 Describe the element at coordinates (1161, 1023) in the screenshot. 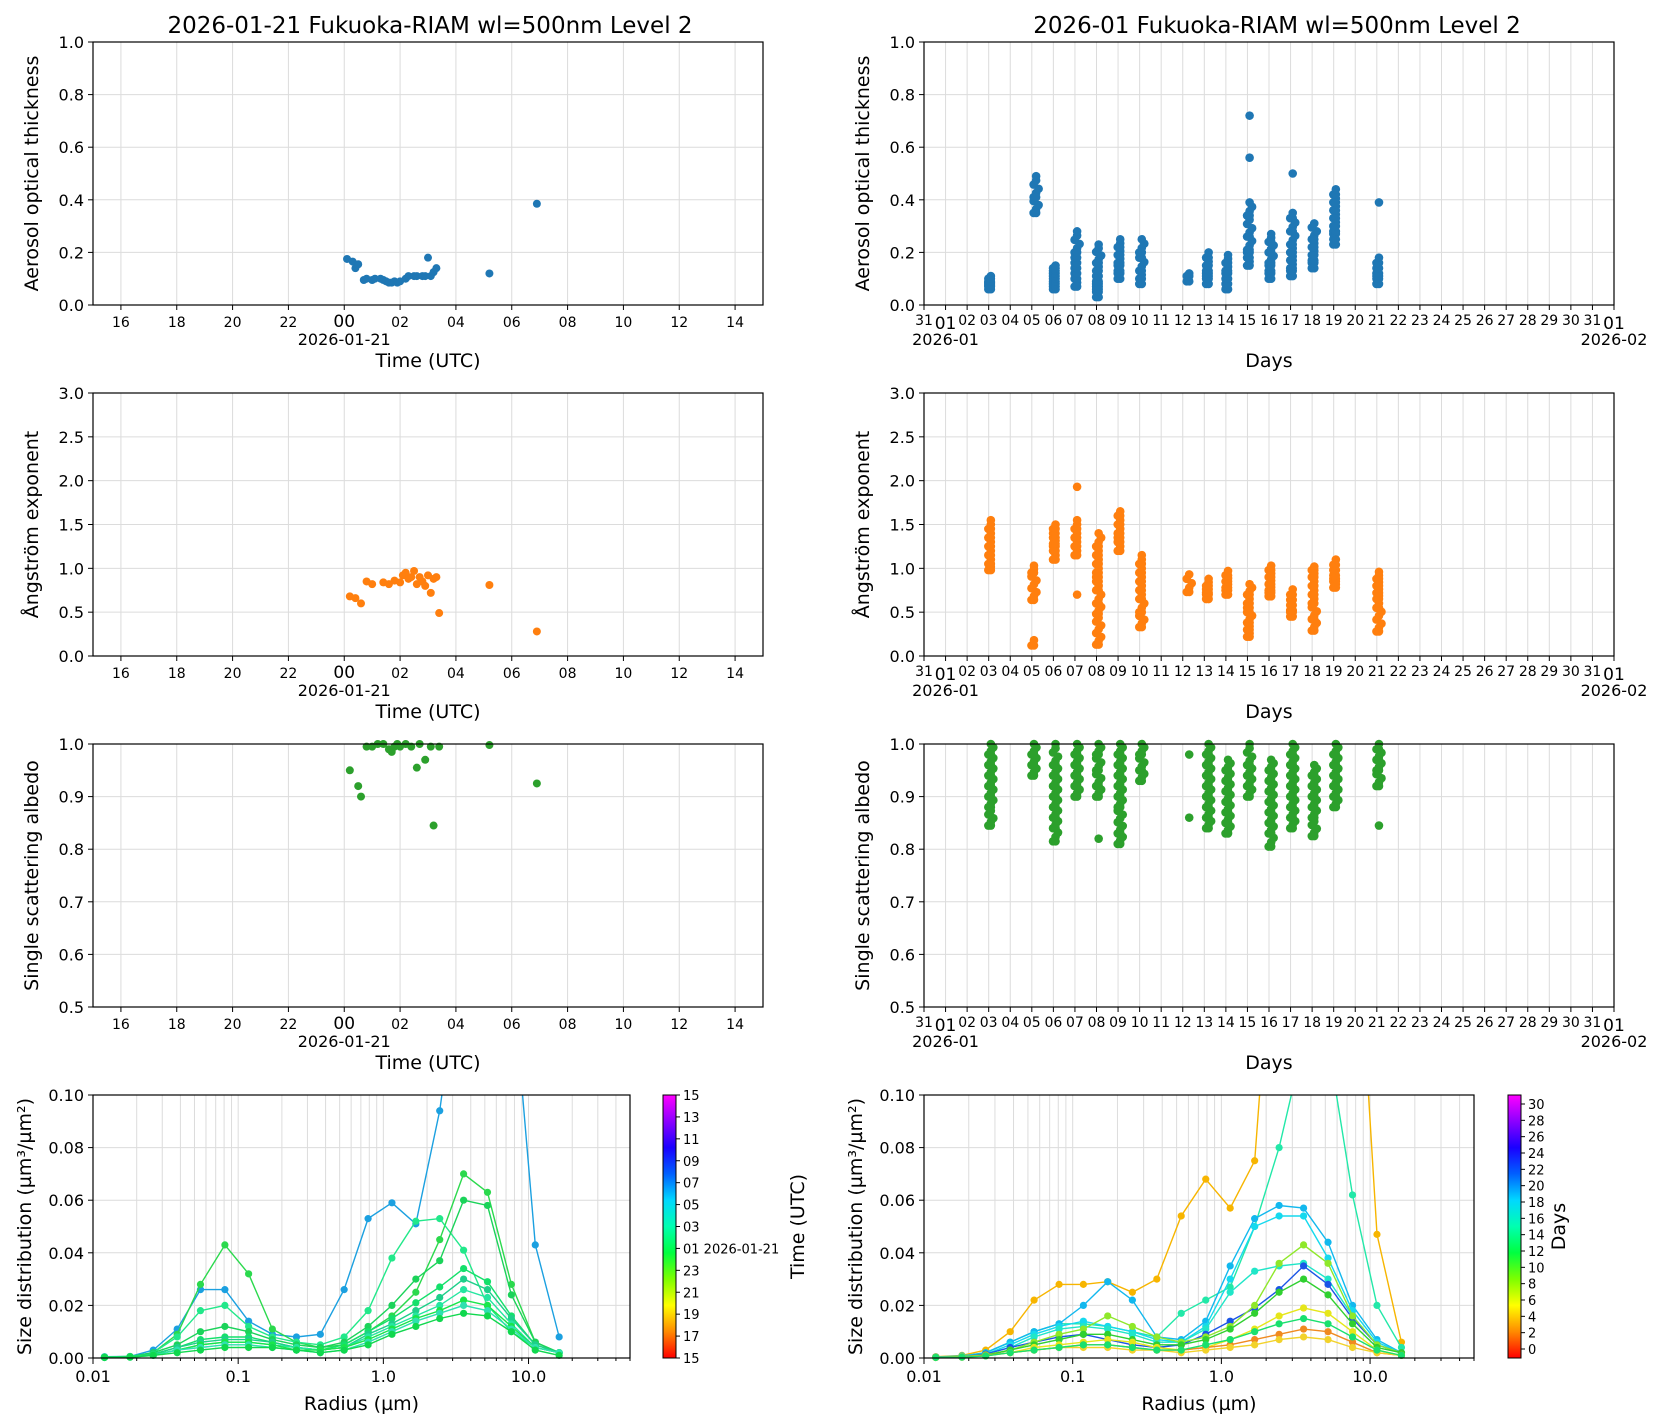

I see `x-tick-label: 11` at that location.